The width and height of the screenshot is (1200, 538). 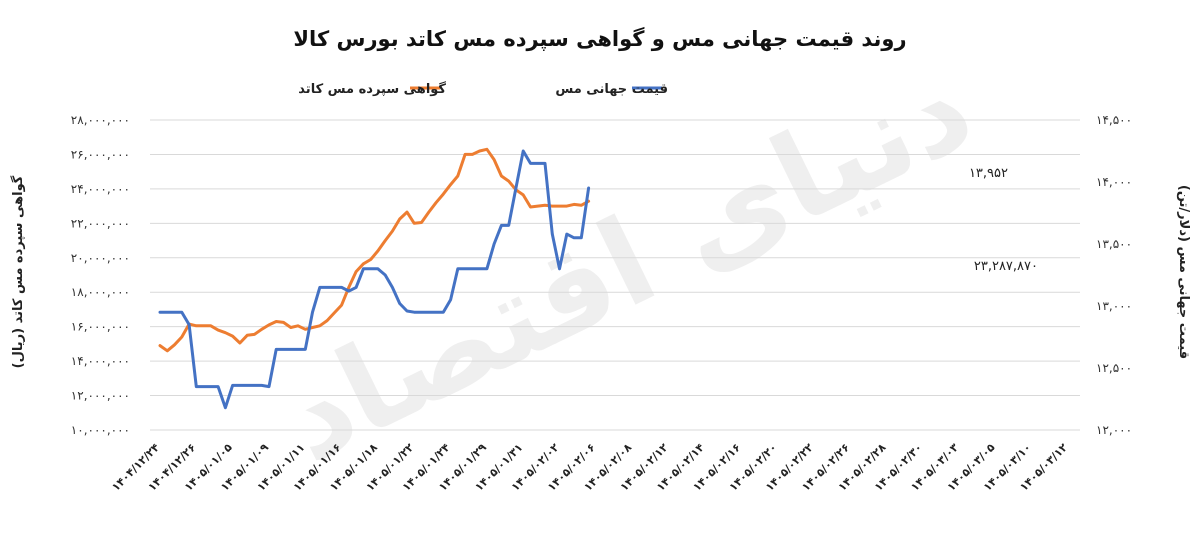 What do you see at coordinates (374, 250) in the screenshot?
I see `series-line-cathode-certificate` at bounding box center [374, 250].